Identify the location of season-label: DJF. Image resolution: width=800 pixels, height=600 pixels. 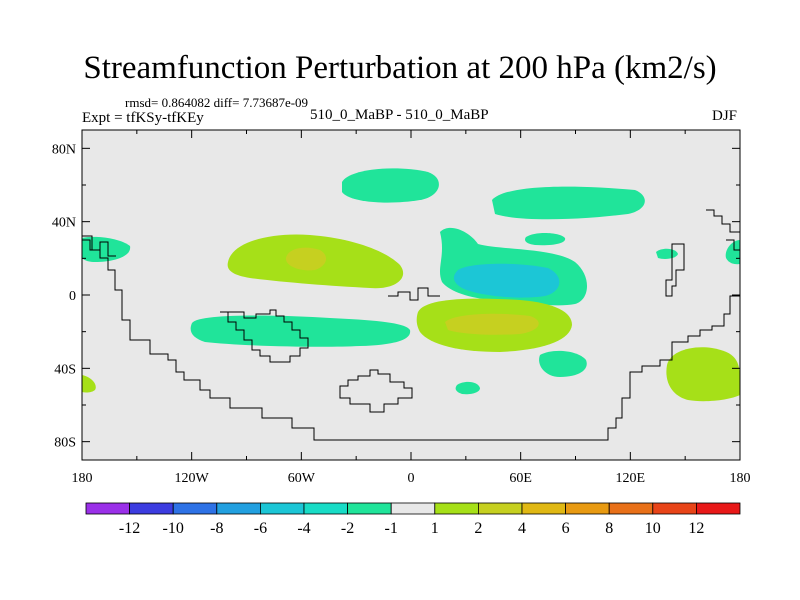
(725, 116).